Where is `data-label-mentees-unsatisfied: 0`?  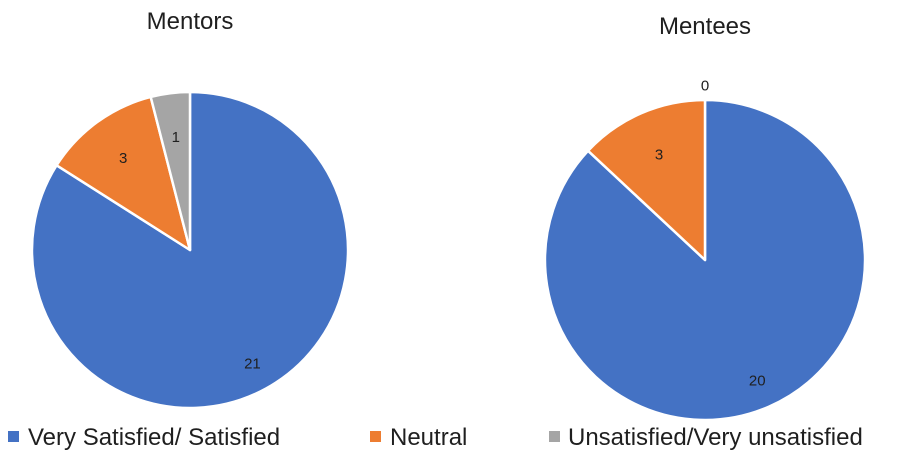 data-label-mentees-unsatisfied: 0 is located at coordinates (705, 86).